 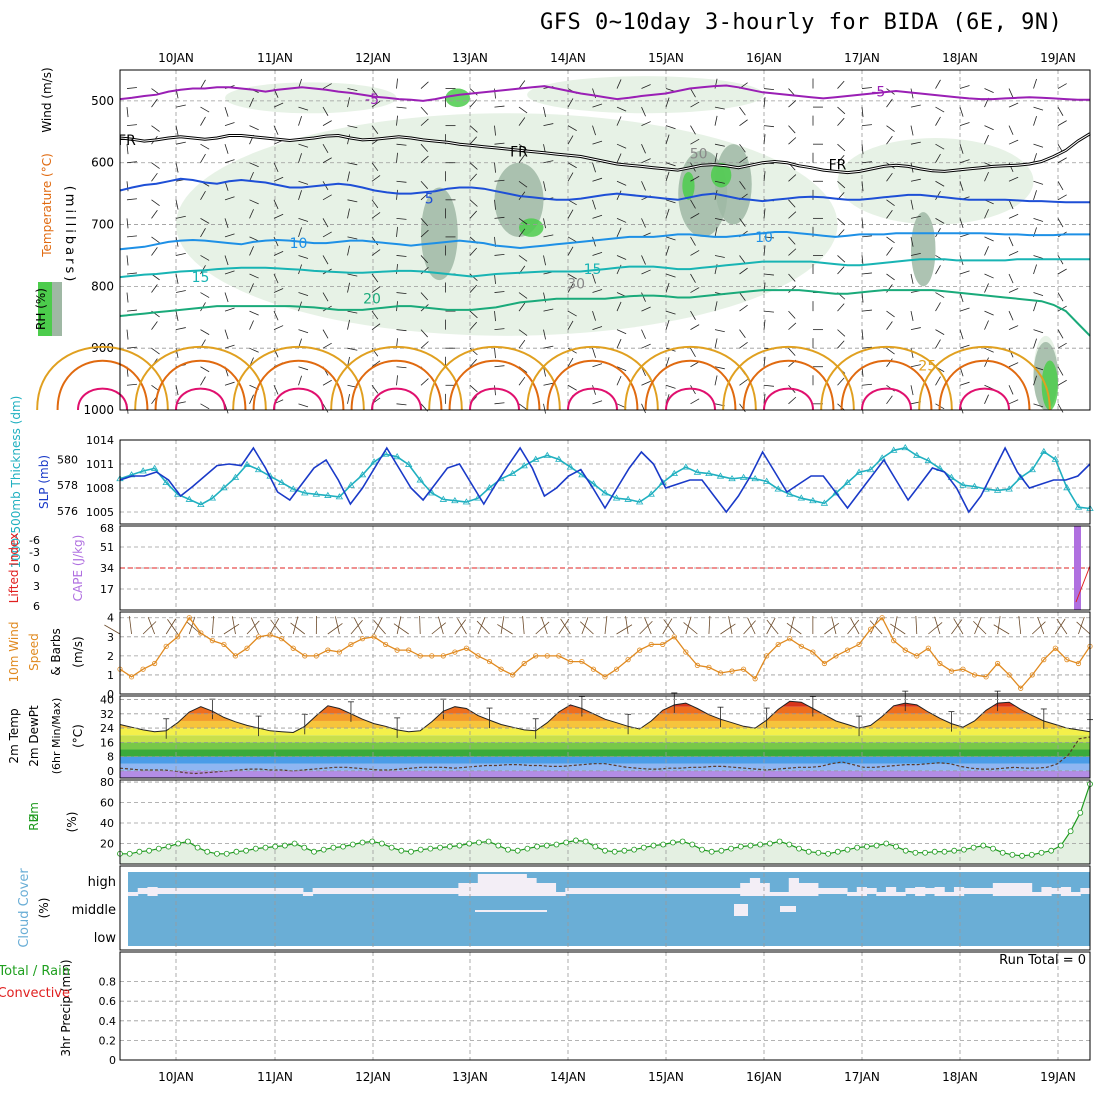 I want to click on rh-y-tick: 40, so click(x=107, y=823).